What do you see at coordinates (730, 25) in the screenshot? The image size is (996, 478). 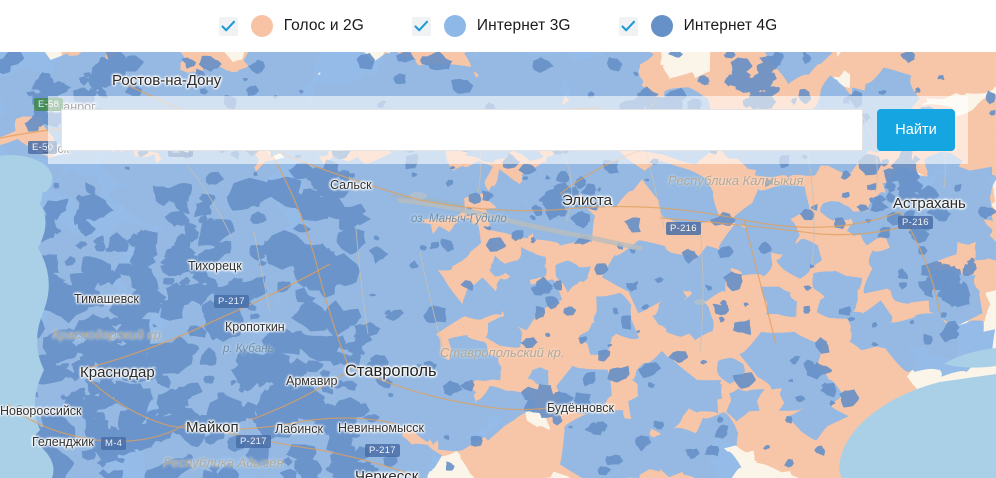 I see `legend-label-4g: Интернет 4G` at bounding box center [730, 25].